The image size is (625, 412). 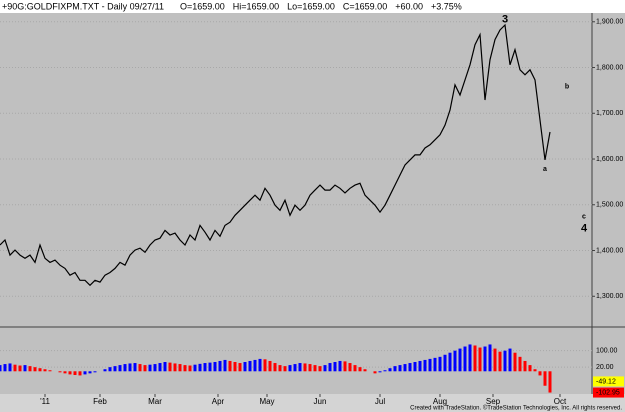 I want to click on y-tick-label: 1,400.00, so click(x=609, y=250).